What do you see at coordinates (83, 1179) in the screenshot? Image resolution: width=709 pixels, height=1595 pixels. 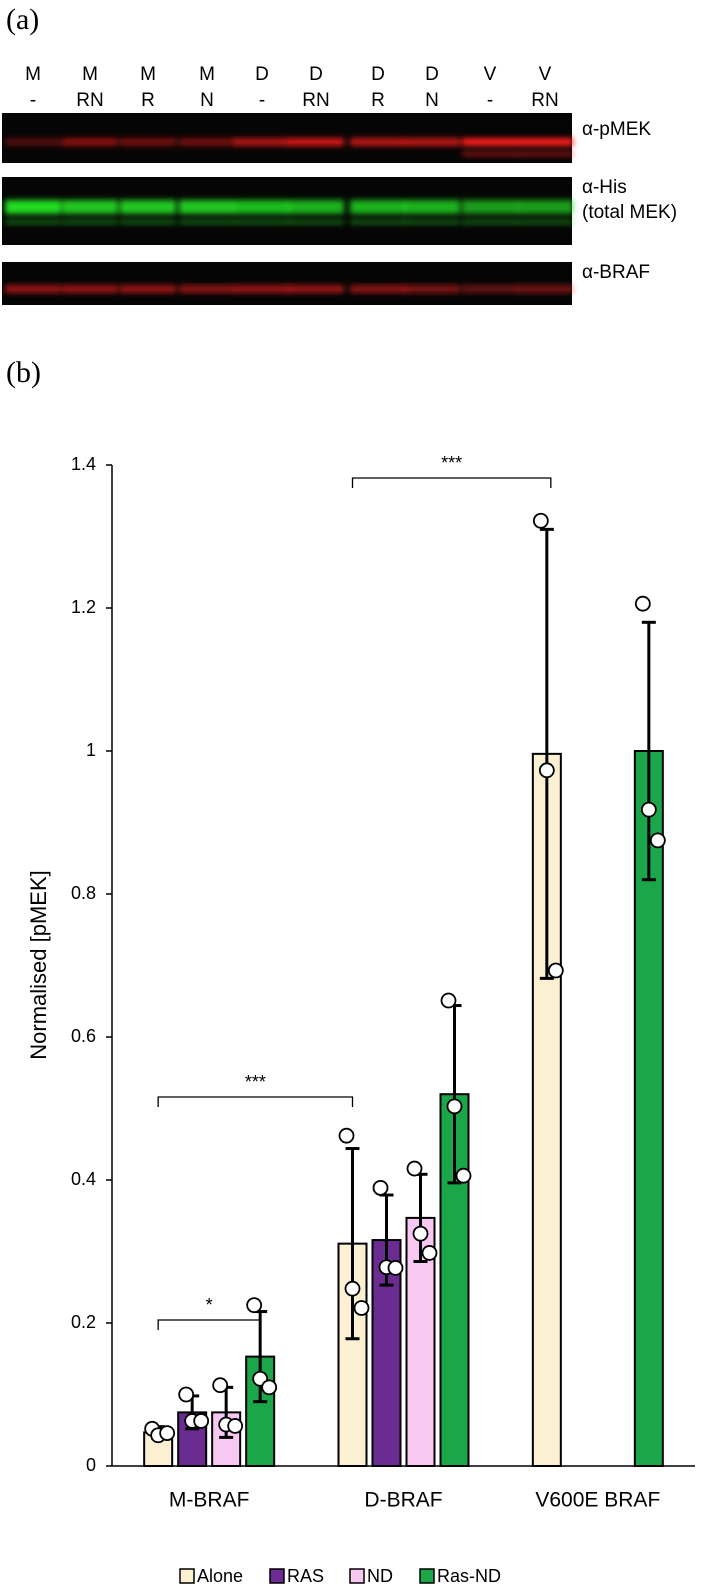 I see `y-tick-label: 0.4` at bounding box center [83, 1179].